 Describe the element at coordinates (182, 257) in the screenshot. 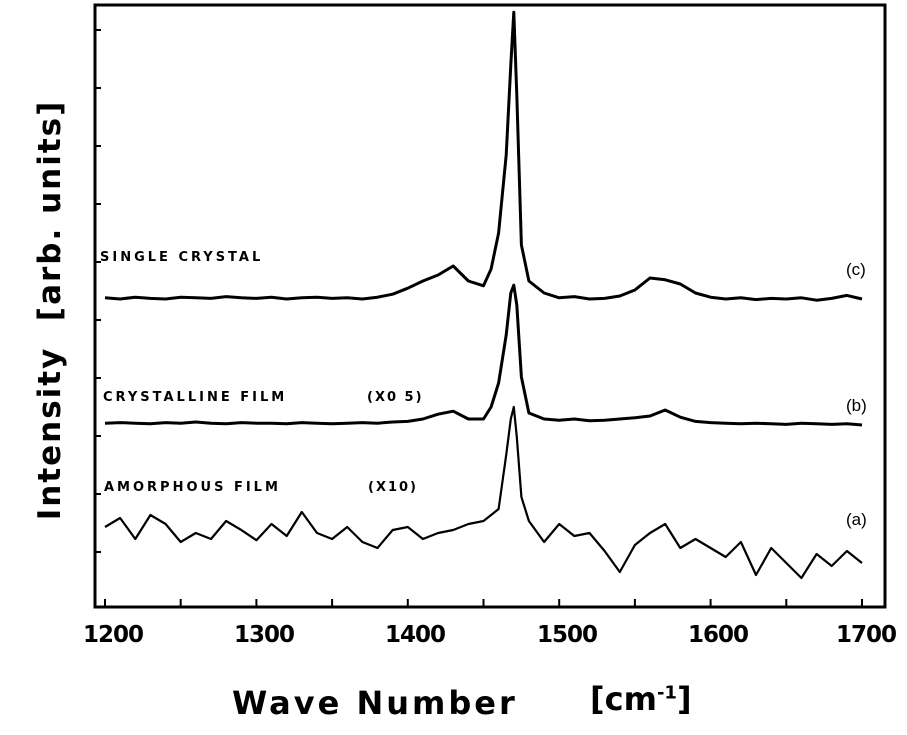

I see `series-label-single-crystal: SINGLE CRYSTAL` at that location.